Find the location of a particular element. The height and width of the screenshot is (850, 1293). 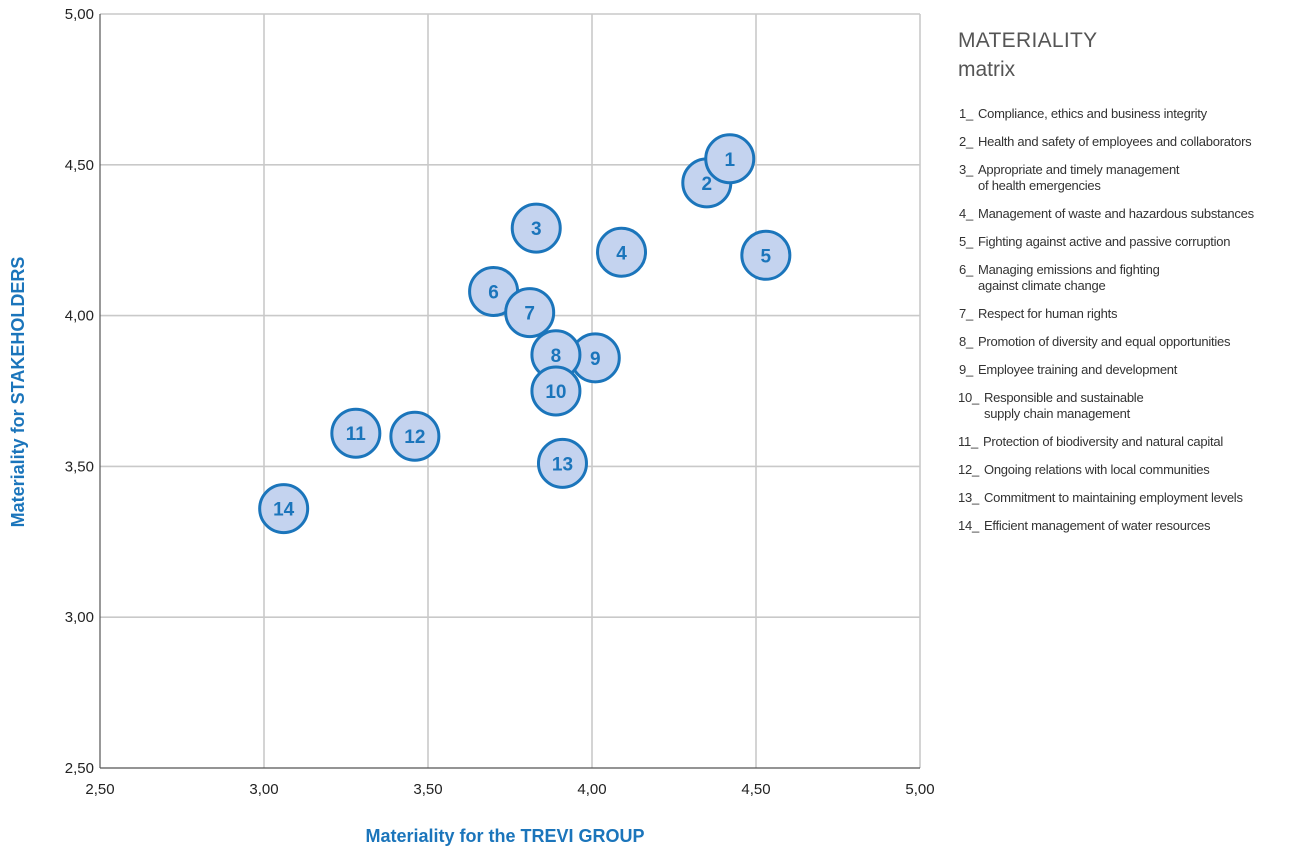

legend-item: 9 _ Employee training and development is located at coordinates (1123, 370).